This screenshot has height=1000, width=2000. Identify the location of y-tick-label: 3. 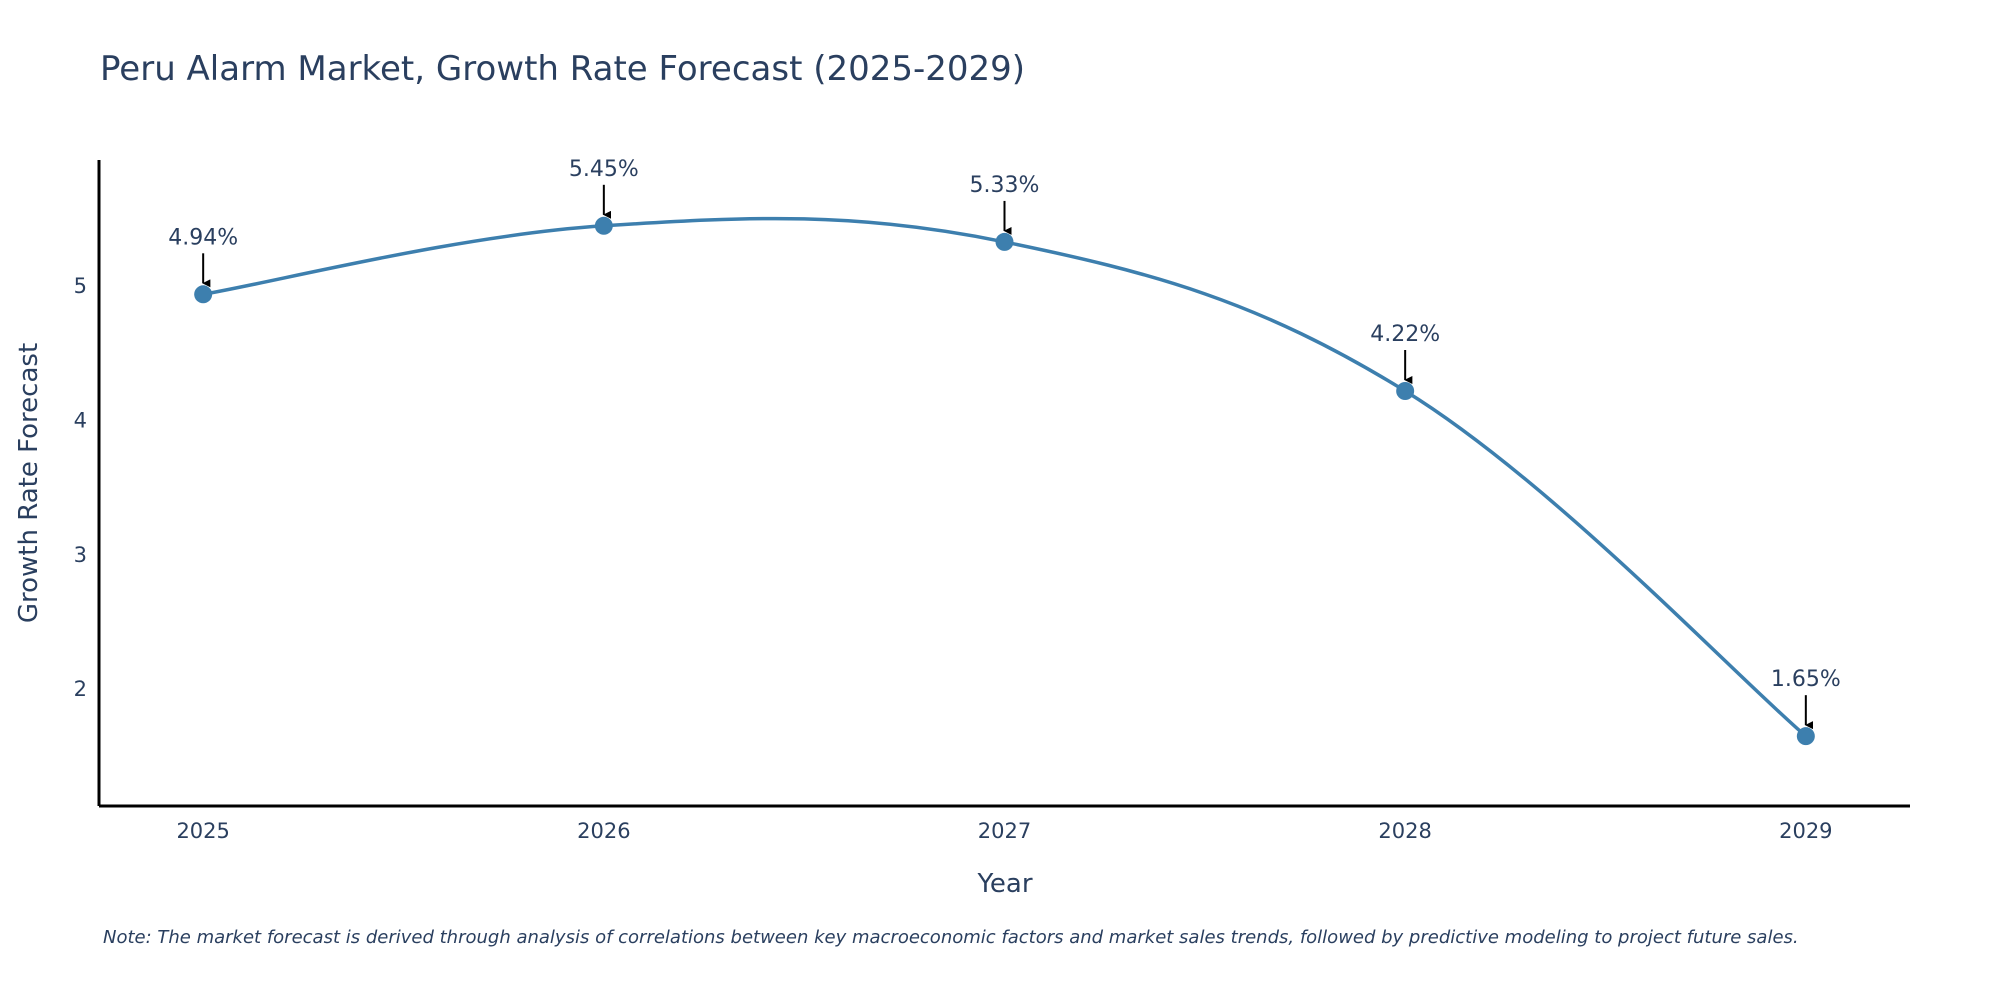
(80, 555).